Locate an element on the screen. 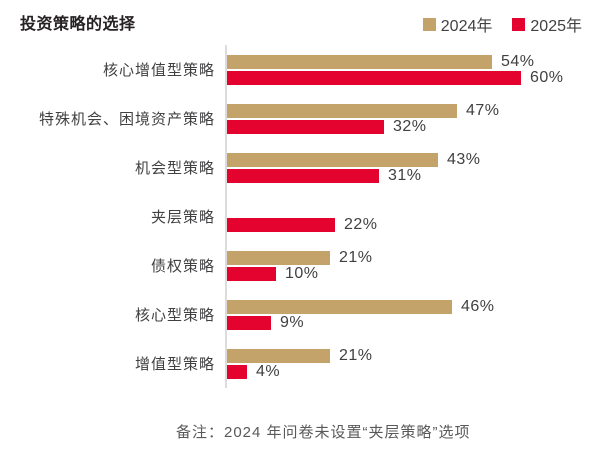 The width and height of the screenshot is (600, 462). bar-line: 60% is located at coordinates (413, 77).